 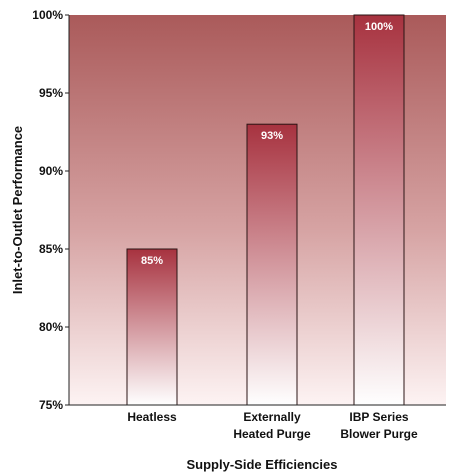 What do you see at coordinates (51, 327) in the screenshot?
I see `y-tick-label: 80%` at bounding box center [51, 327].